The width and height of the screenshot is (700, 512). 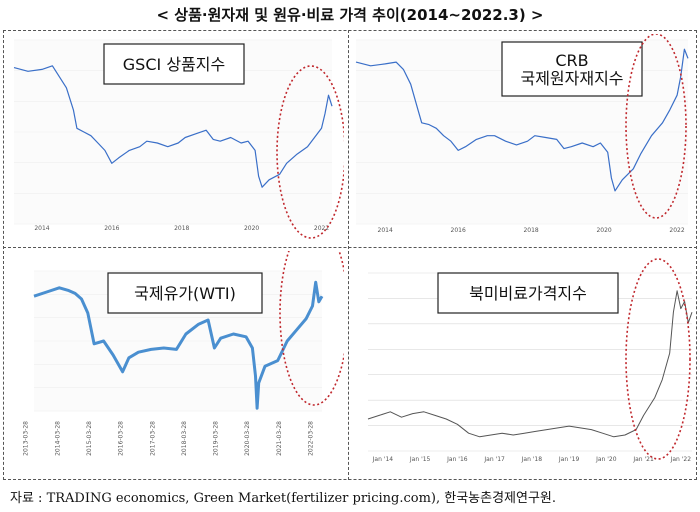 What do you see at coordinates (216, 438) in the screenshot?
I see `x-tick-label: 2019-03-28` at bounding box center [216, 438].